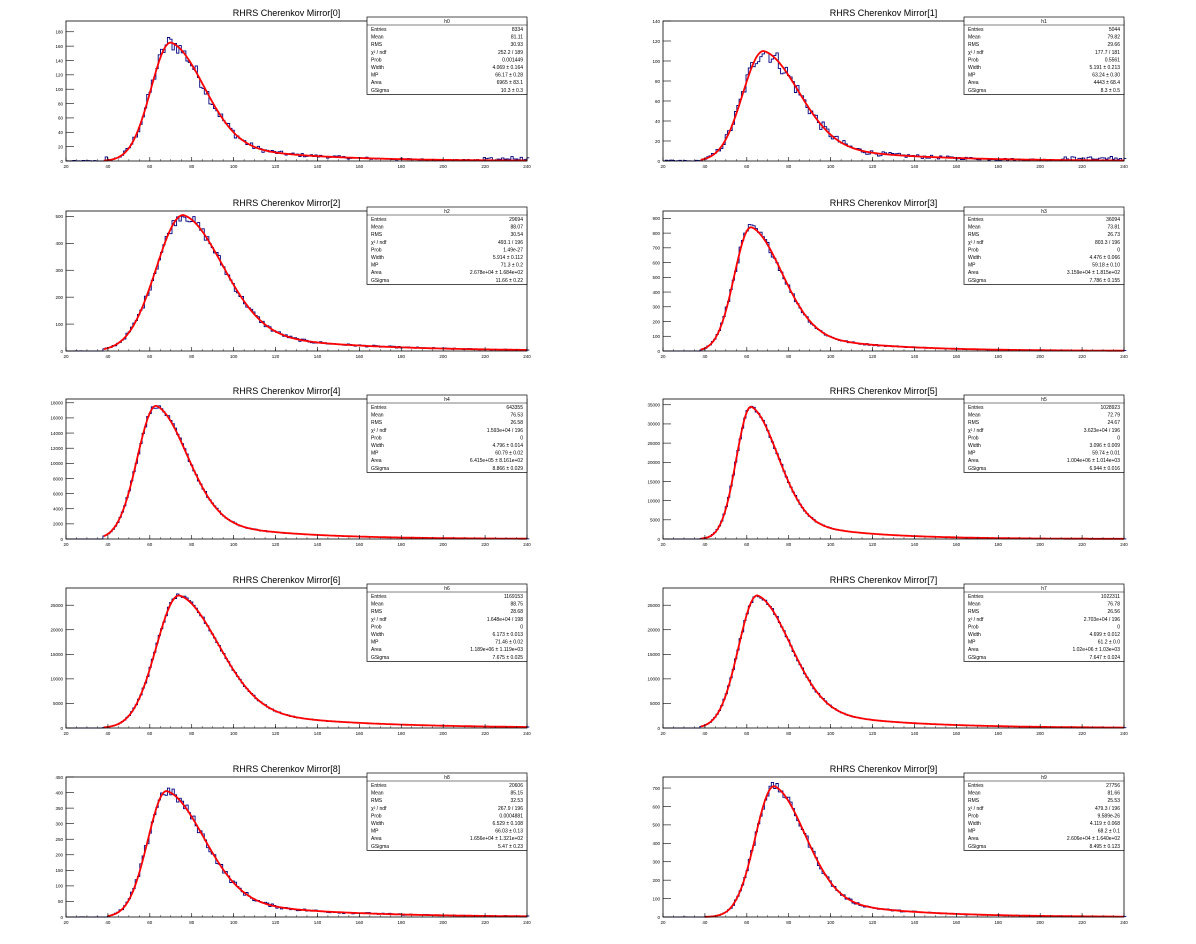 Image resolution: width=1196 pixels, height=944 pixels. Describe the element at coordinates (658, 141) in the screenshot. I see `y-tick-label: 20` at that location.